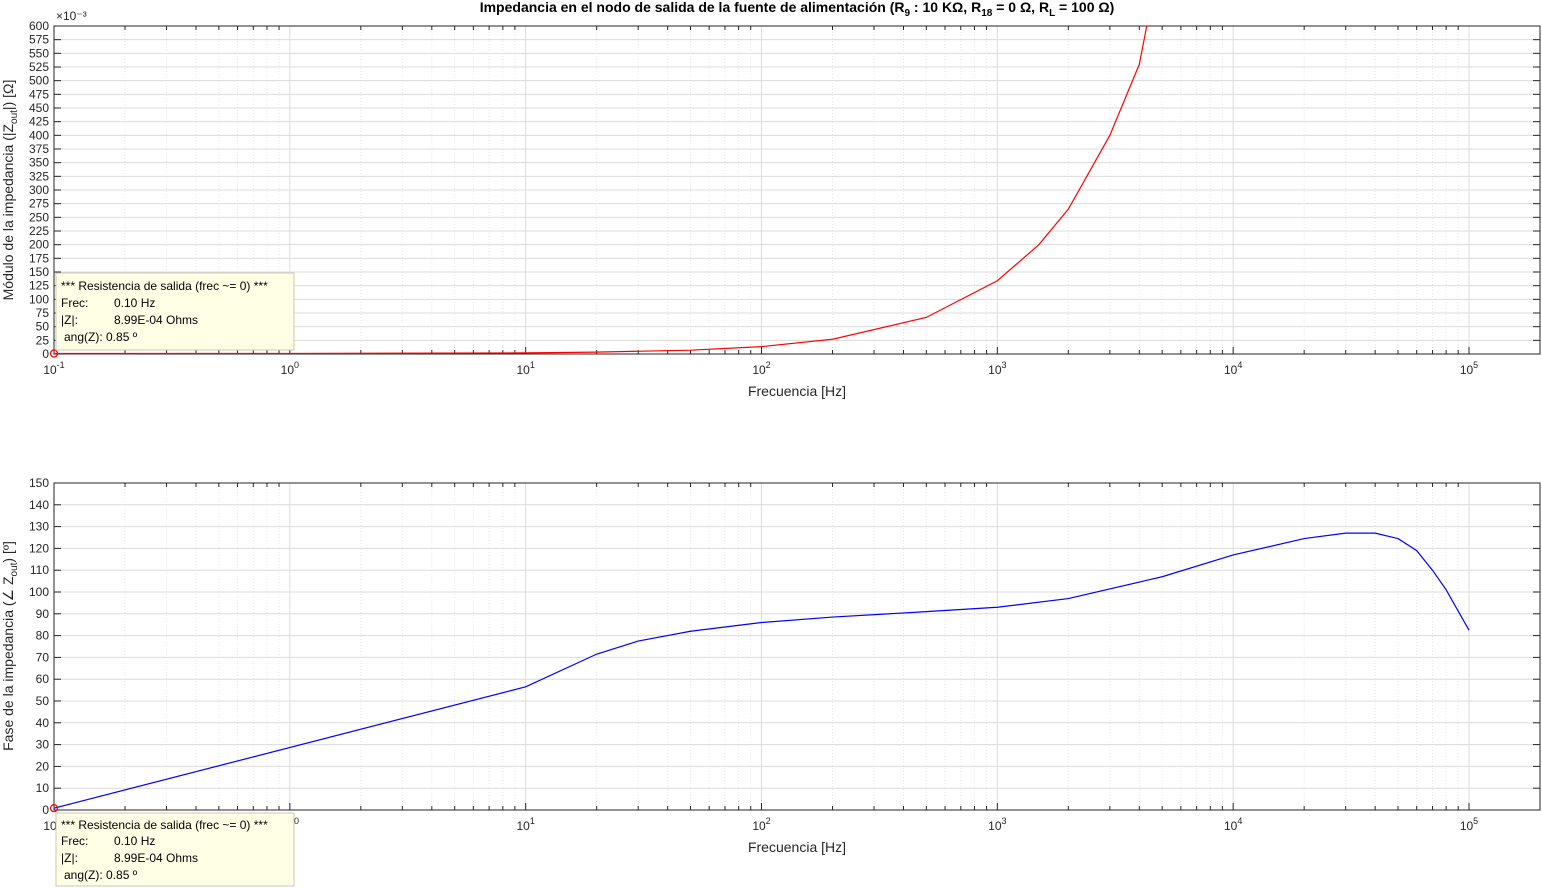 Image resolution: width=1542 pixels, height=888 pixels. What do you see at coordinates (39, 163) in the screenshot?
I see `y-tick-label: 350` at bounding box center [39, 163].